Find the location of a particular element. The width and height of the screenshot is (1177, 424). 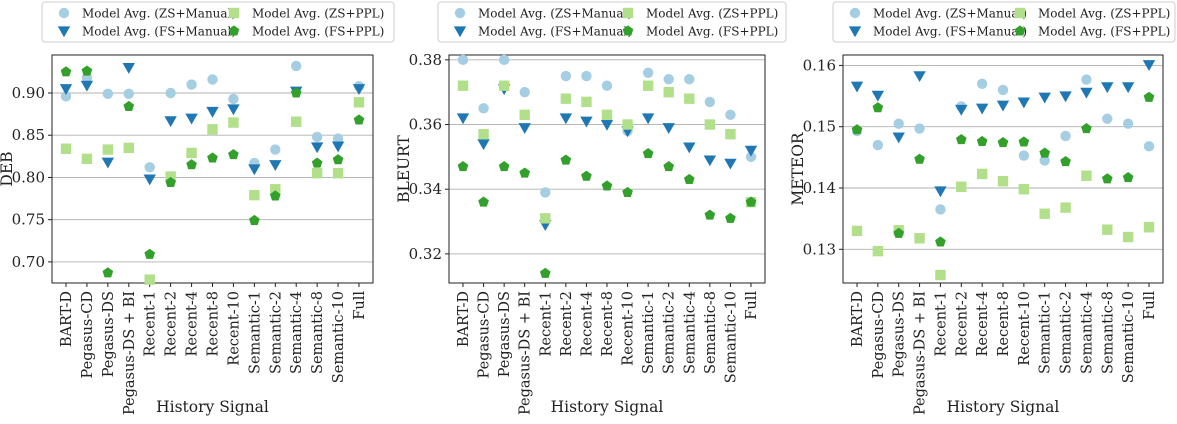

x-tick-label: Pegasus-DS + BI is located at coordinates (526, 353).